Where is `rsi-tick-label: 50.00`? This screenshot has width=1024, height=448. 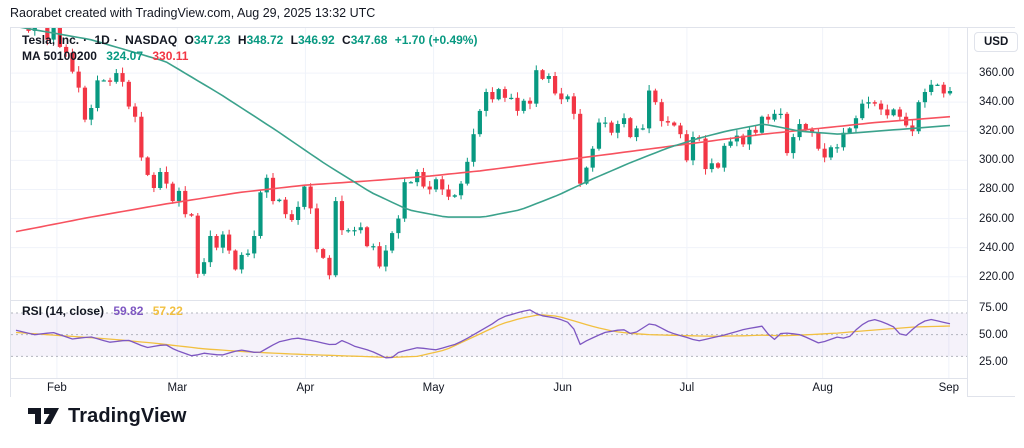 rsi-tick-label: 50.00 is located at coordinates (993, 334).